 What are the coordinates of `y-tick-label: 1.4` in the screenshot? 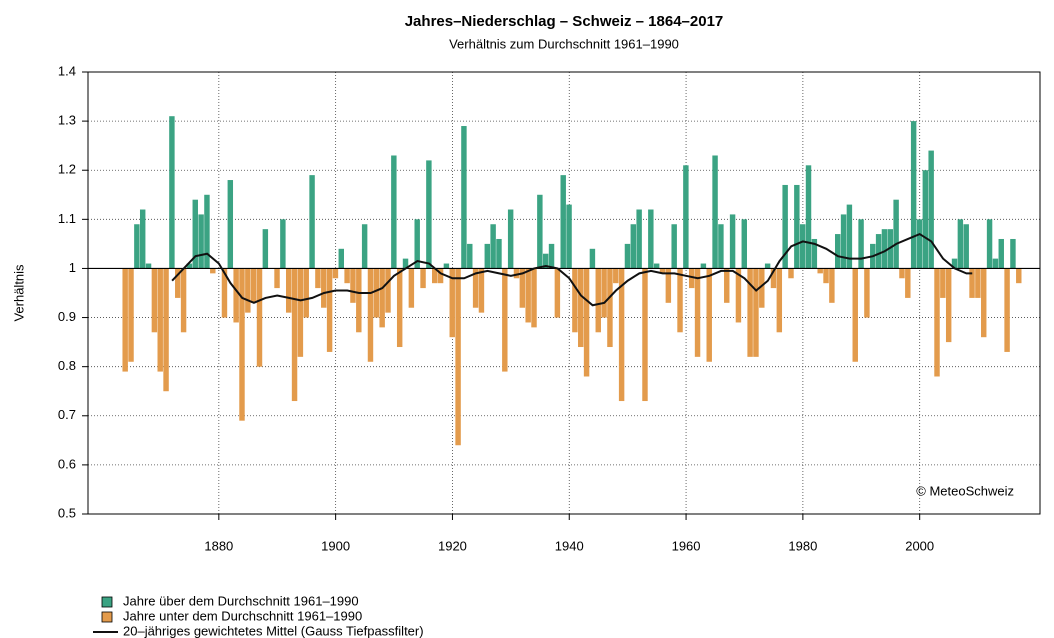 It's located at (67, 70).